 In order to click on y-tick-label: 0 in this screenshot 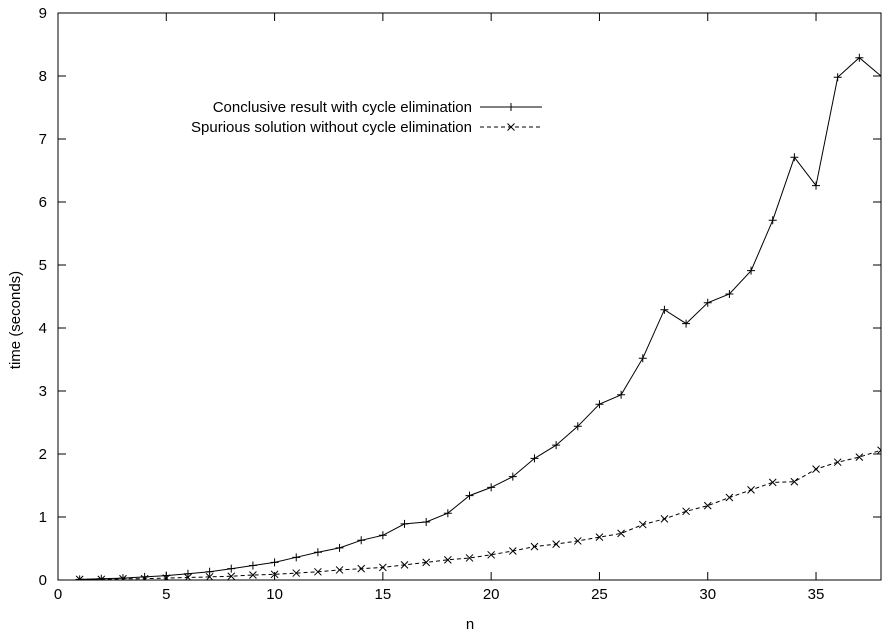, I will do `click(43, 580)`.